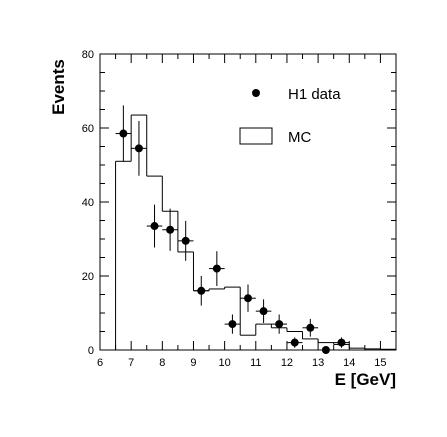 This screenshot has height=437, width=447. What do you see at coordinates (380, 363) in the screenshot?
I see `x-tick-label: 15` at bounding box center [380, 363].